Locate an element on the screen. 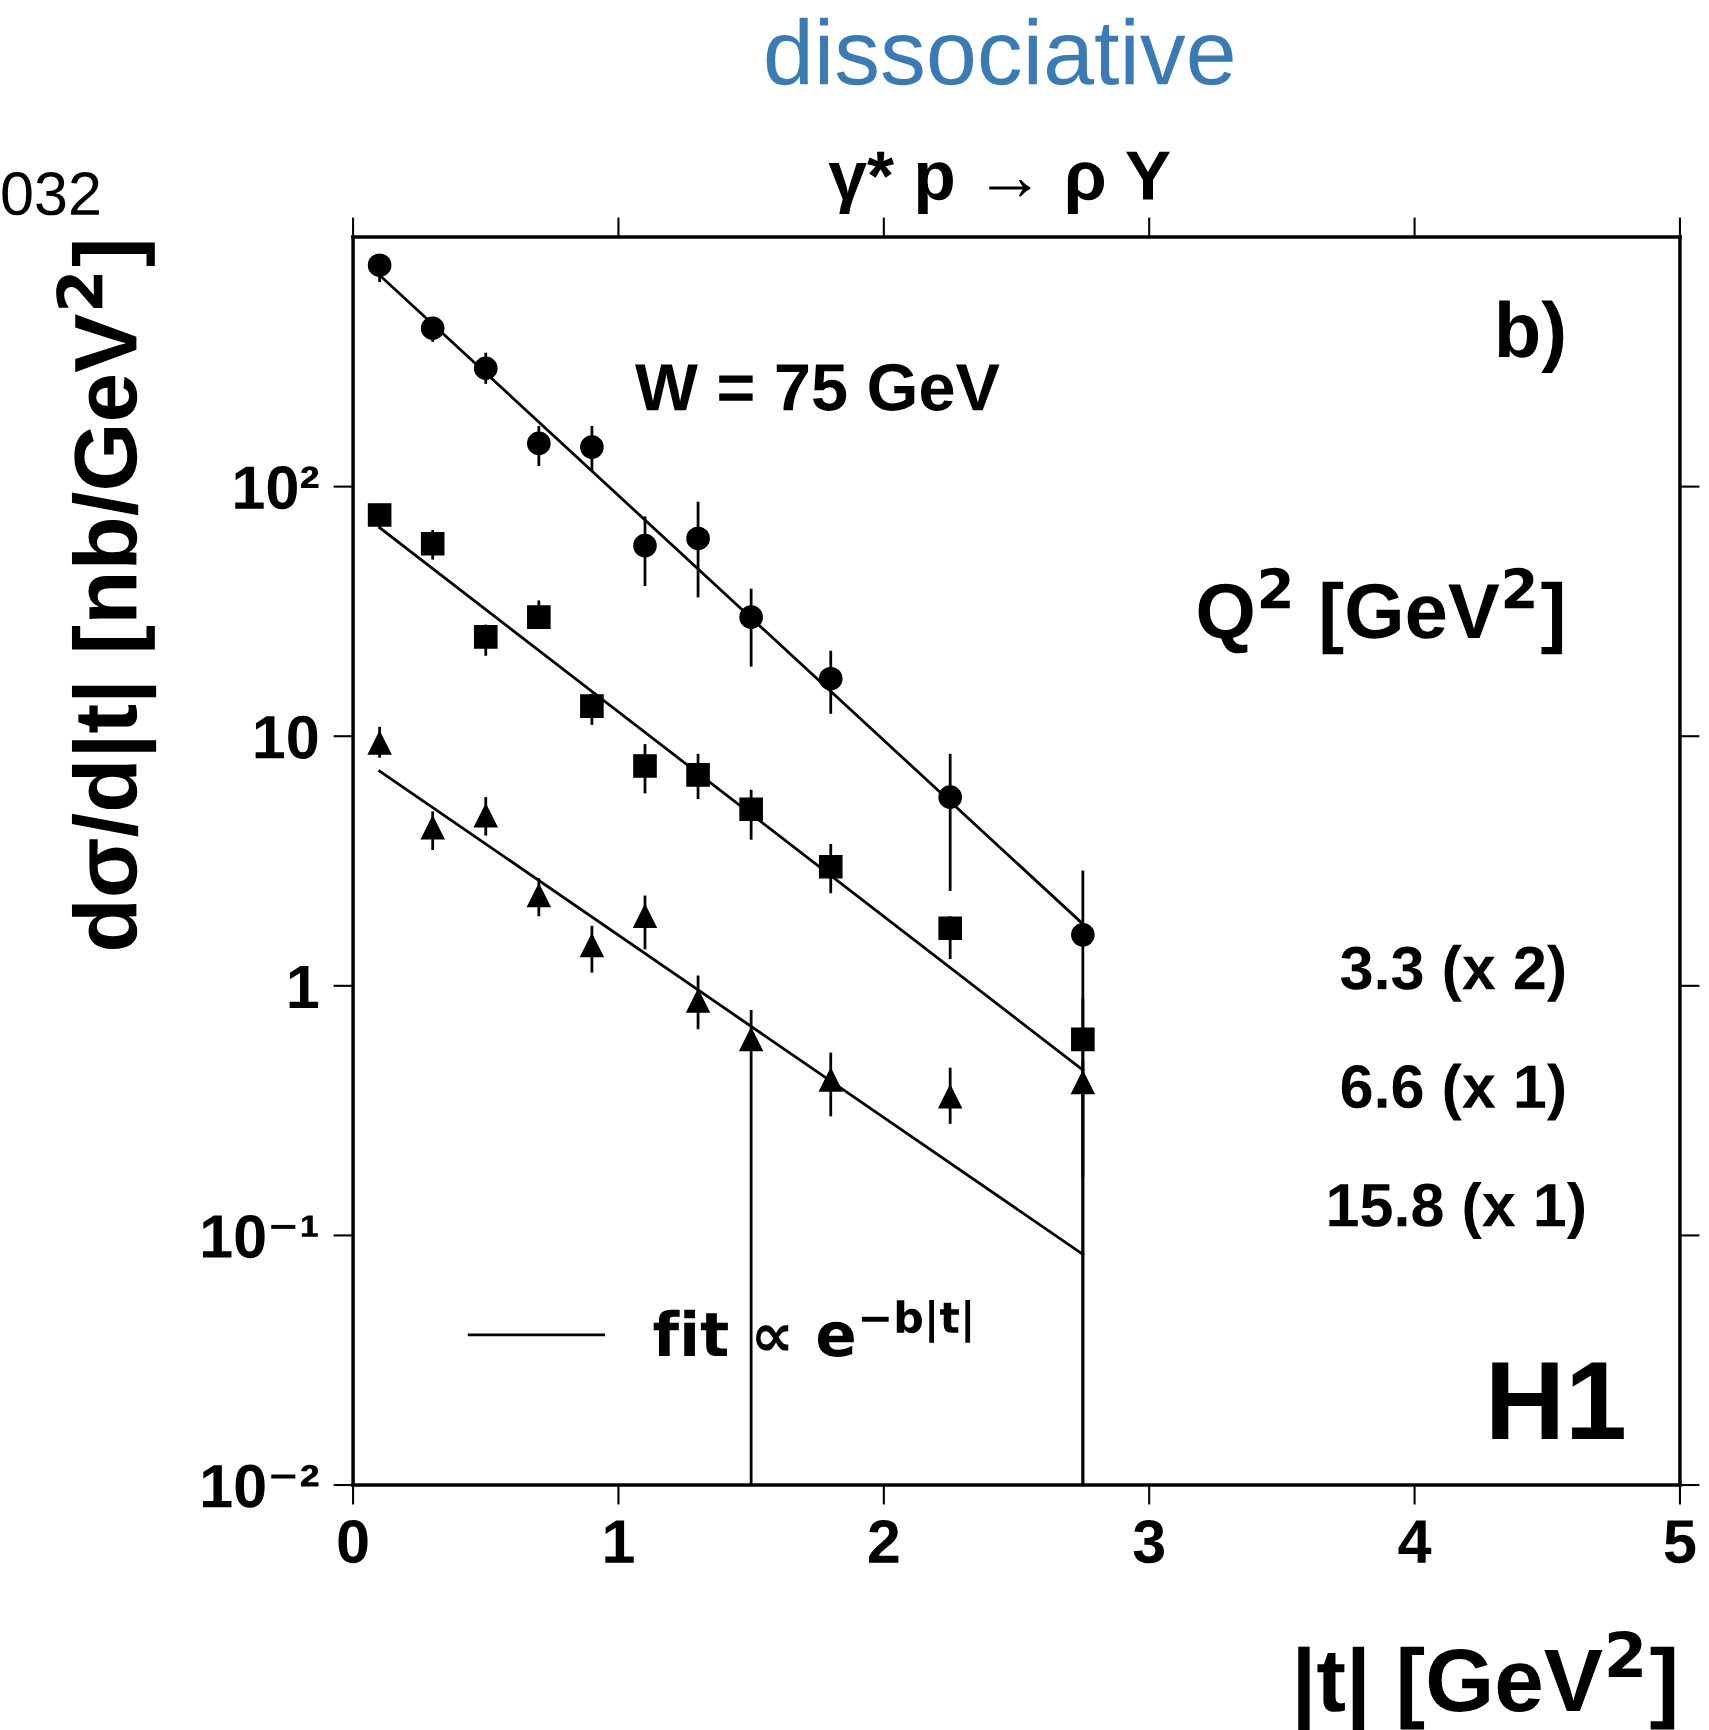 This screenshot has width=1709, height=1730. annotation: Q$^{2}$ [GeV$^{2}$] is located at coordinates (1380, 611).